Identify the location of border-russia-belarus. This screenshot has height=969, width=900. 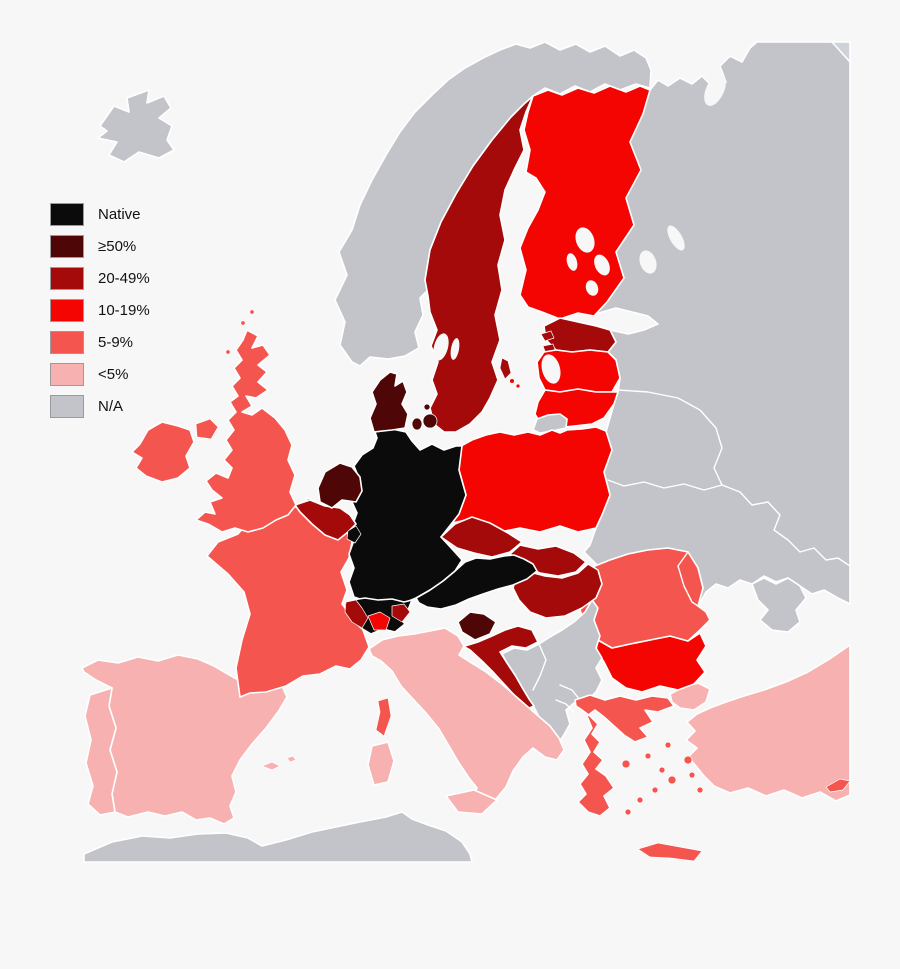
(670, 437).